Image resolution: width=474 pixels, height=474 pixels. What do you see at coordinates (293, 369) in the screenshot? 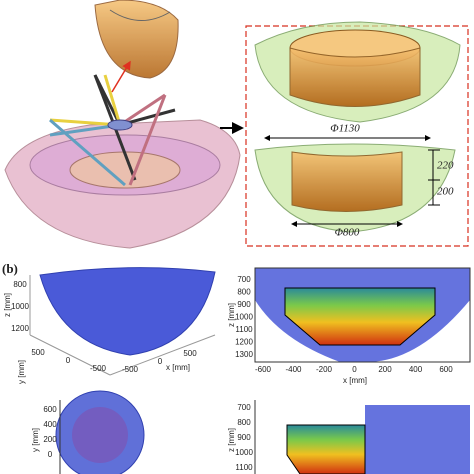
I see `x-tick-label: -400` at bounding box center [293, 369].